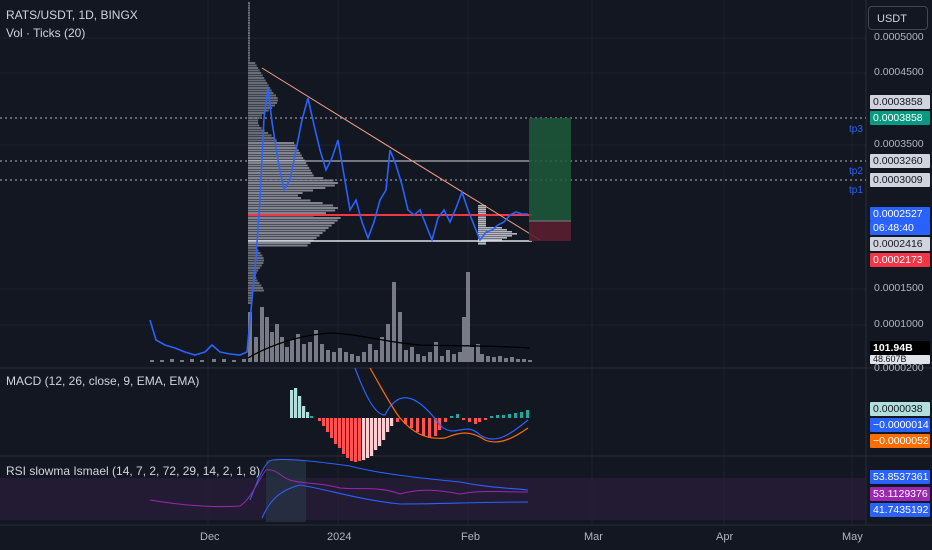 This screenshot has height=550, width=932. I want to click on price-axis-label: 0.0003500, so click(899, 144).